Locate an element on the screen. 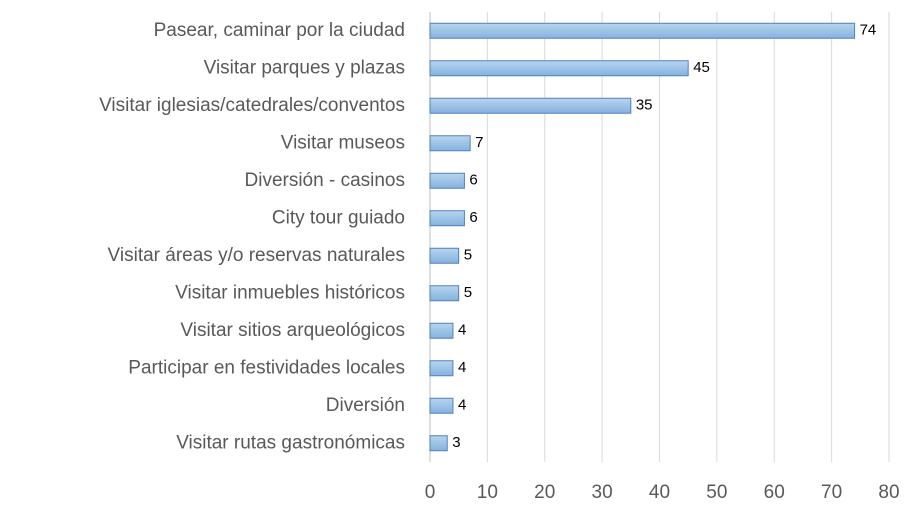 This screenshot has height=511, width=913. y-tick-label: Pasear, caminar por la ciudad is located at coordinates (279, 30).